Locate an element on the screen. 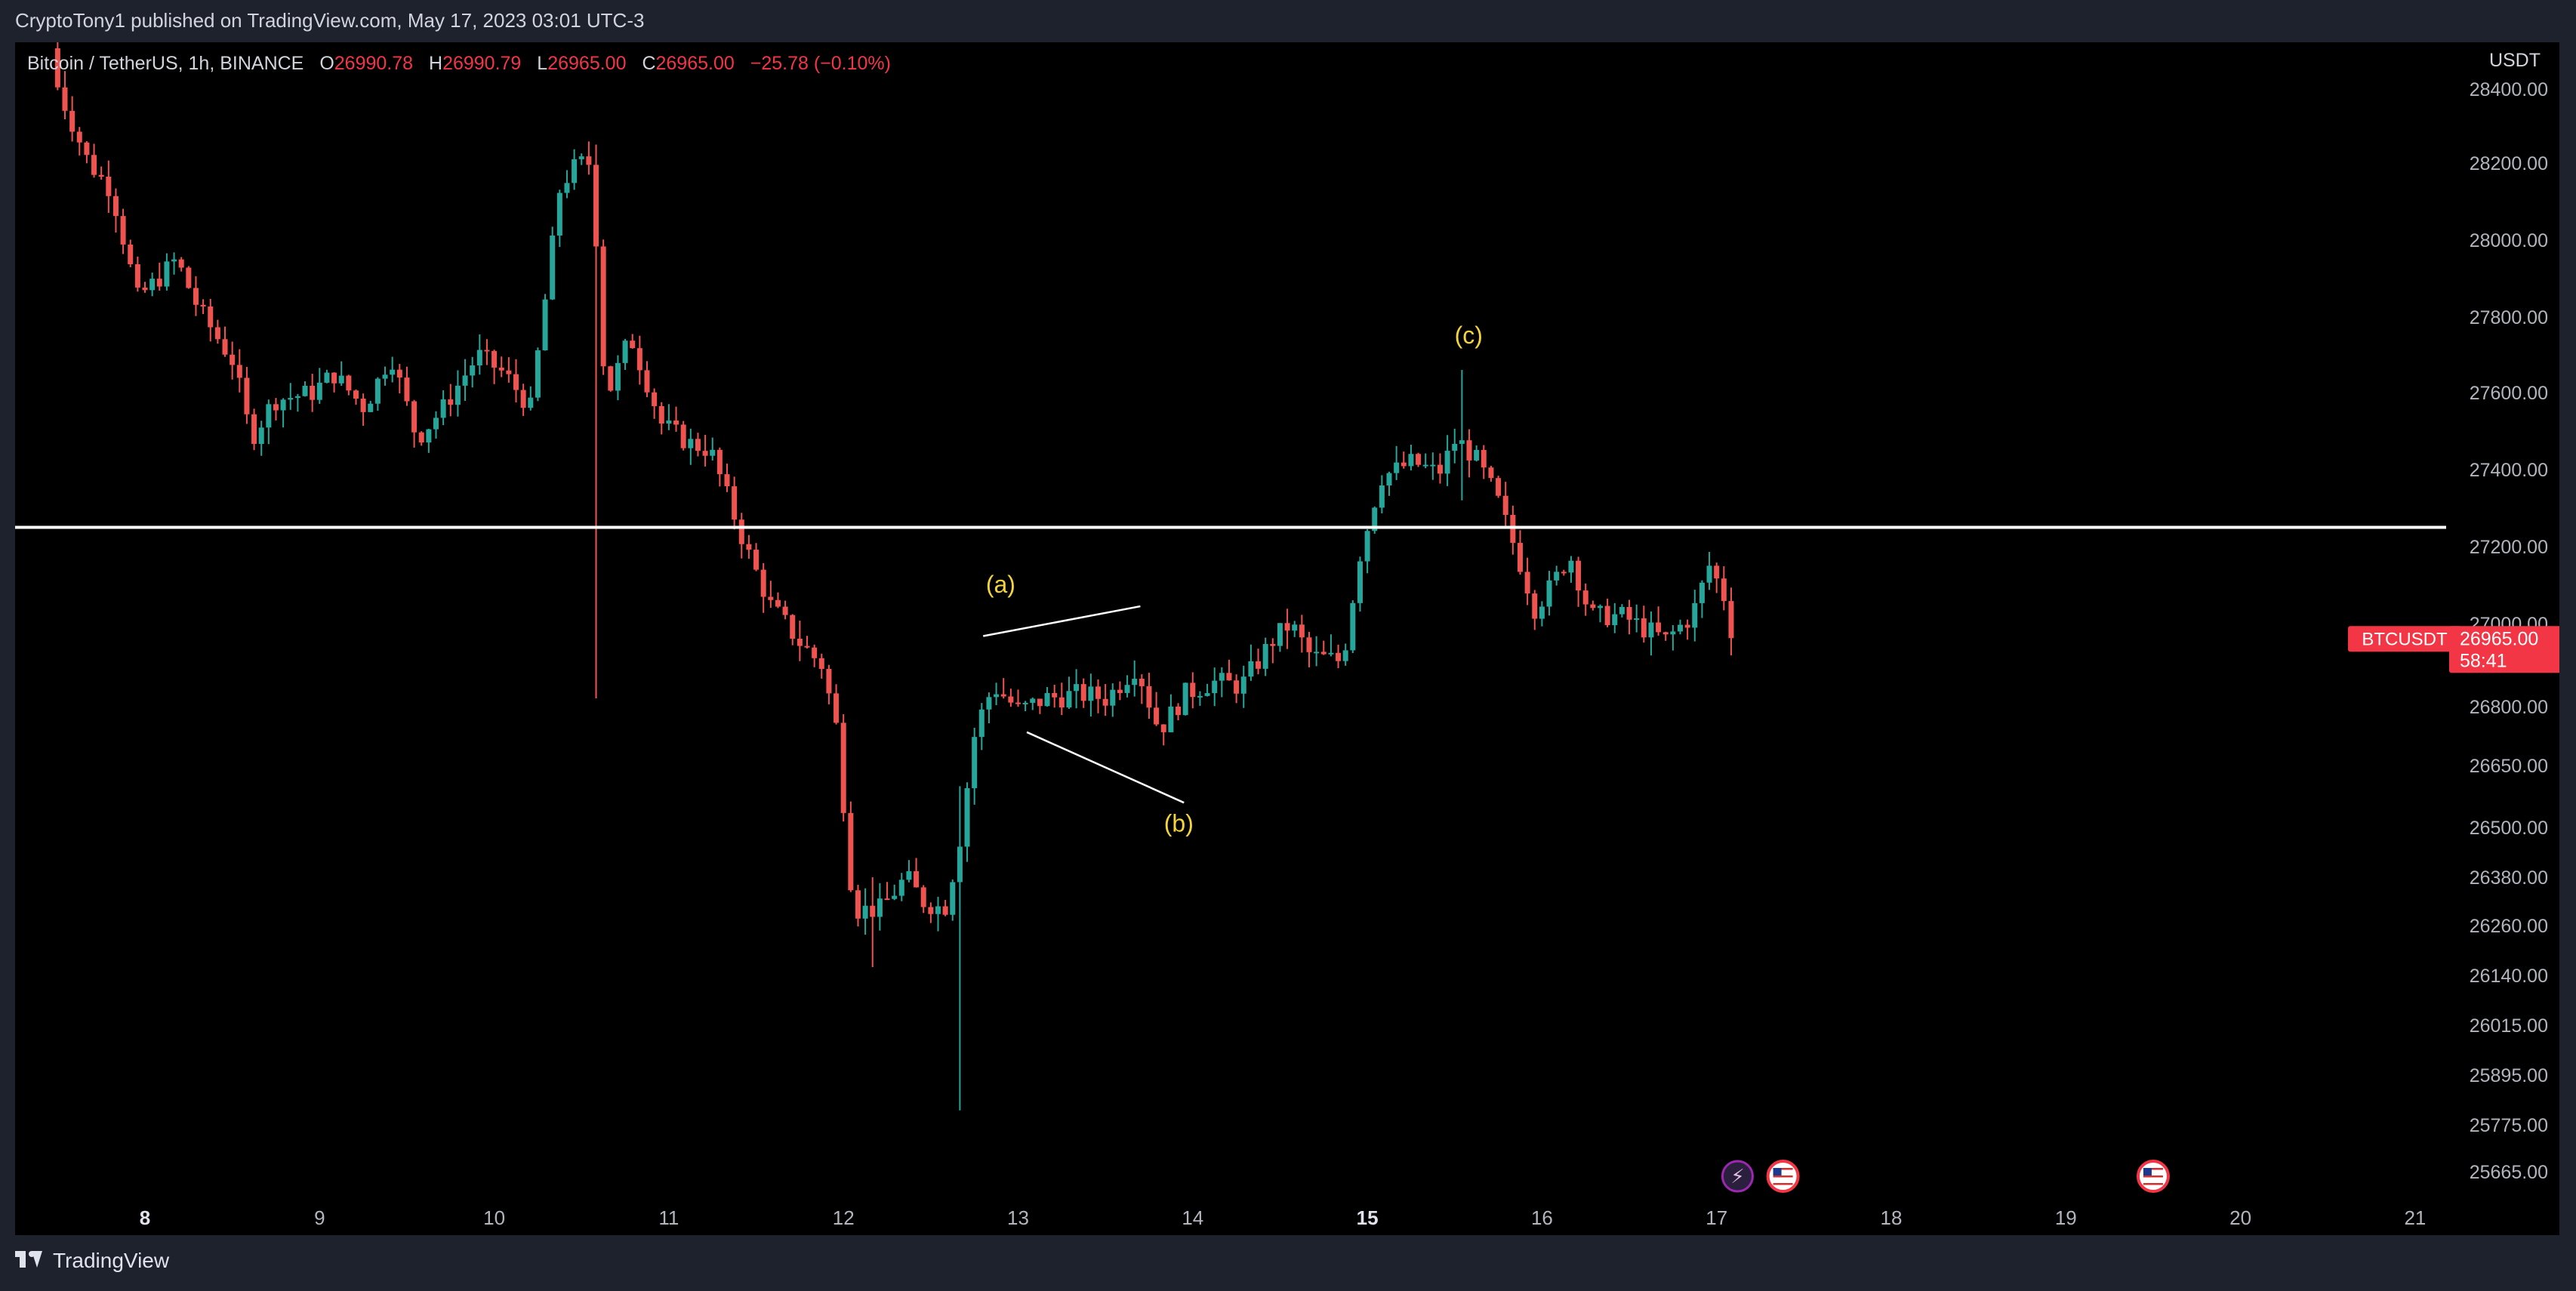 The image size is (2576, 1291). time-tick-label: 11 is located at coordinates (668, 1218).